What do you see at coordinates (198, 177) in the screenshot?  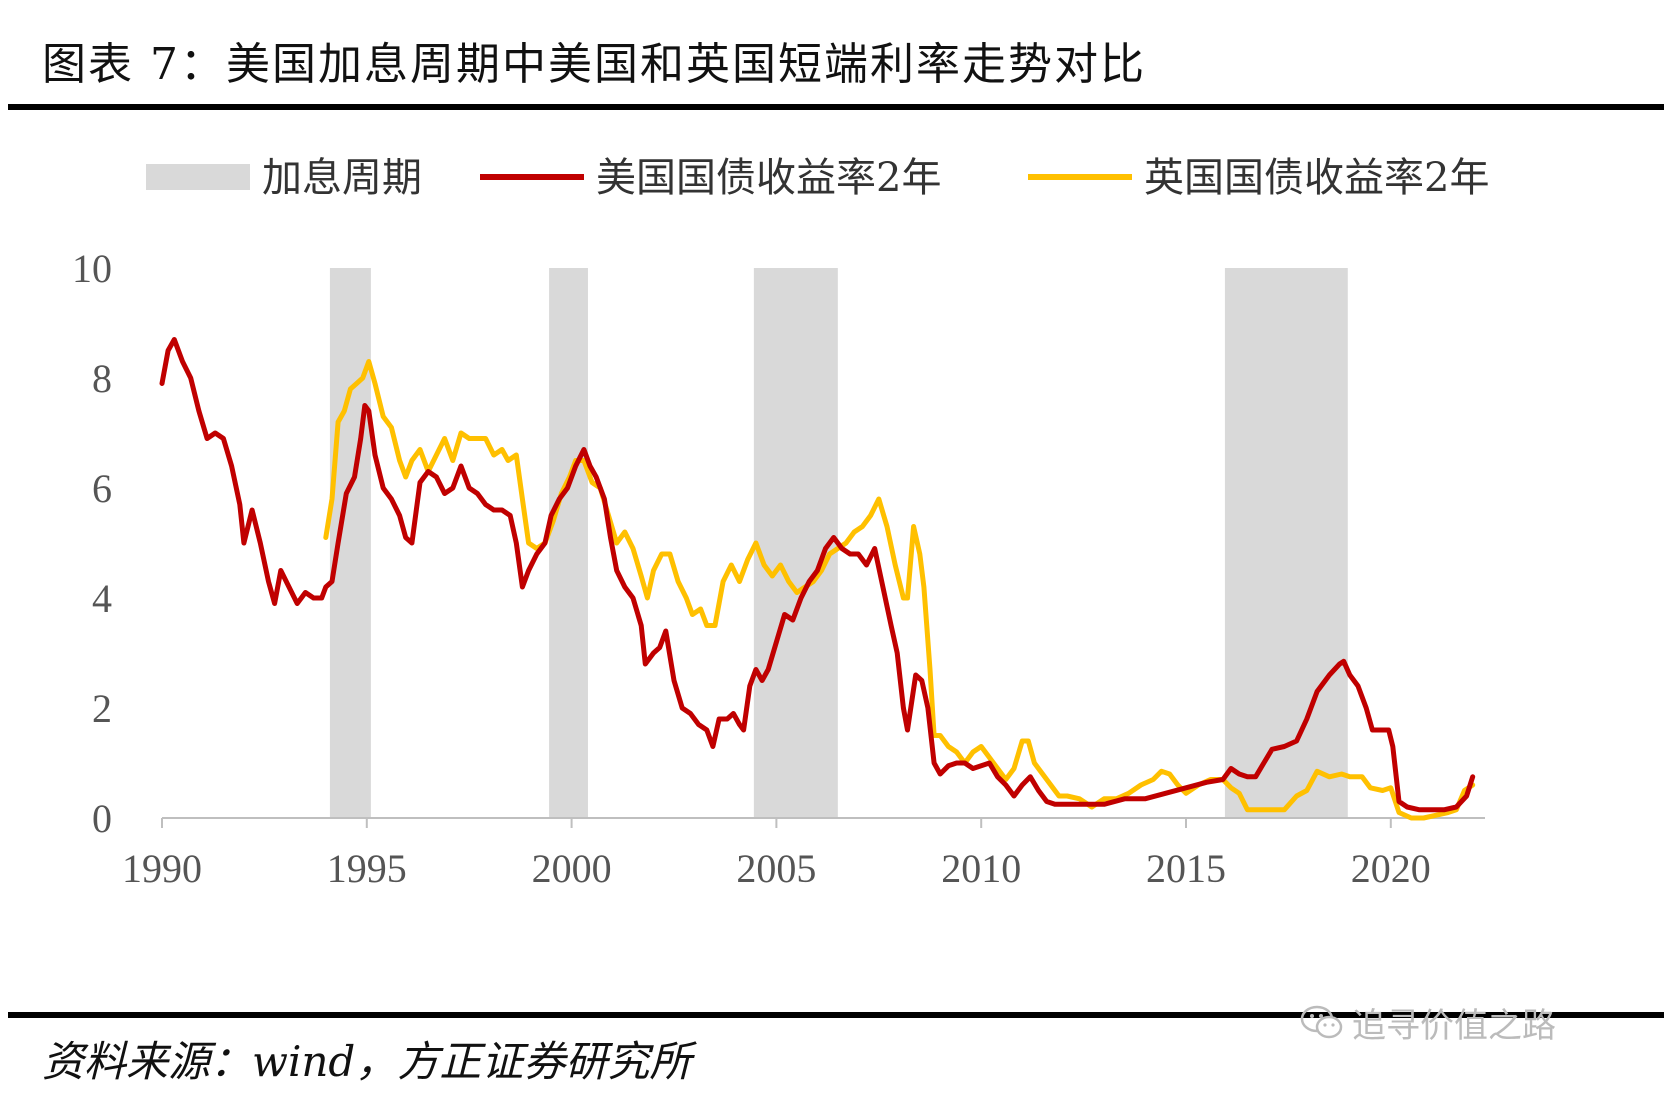 I see `legend-swatch-hike-cycle` at bounding box center [198, 177].